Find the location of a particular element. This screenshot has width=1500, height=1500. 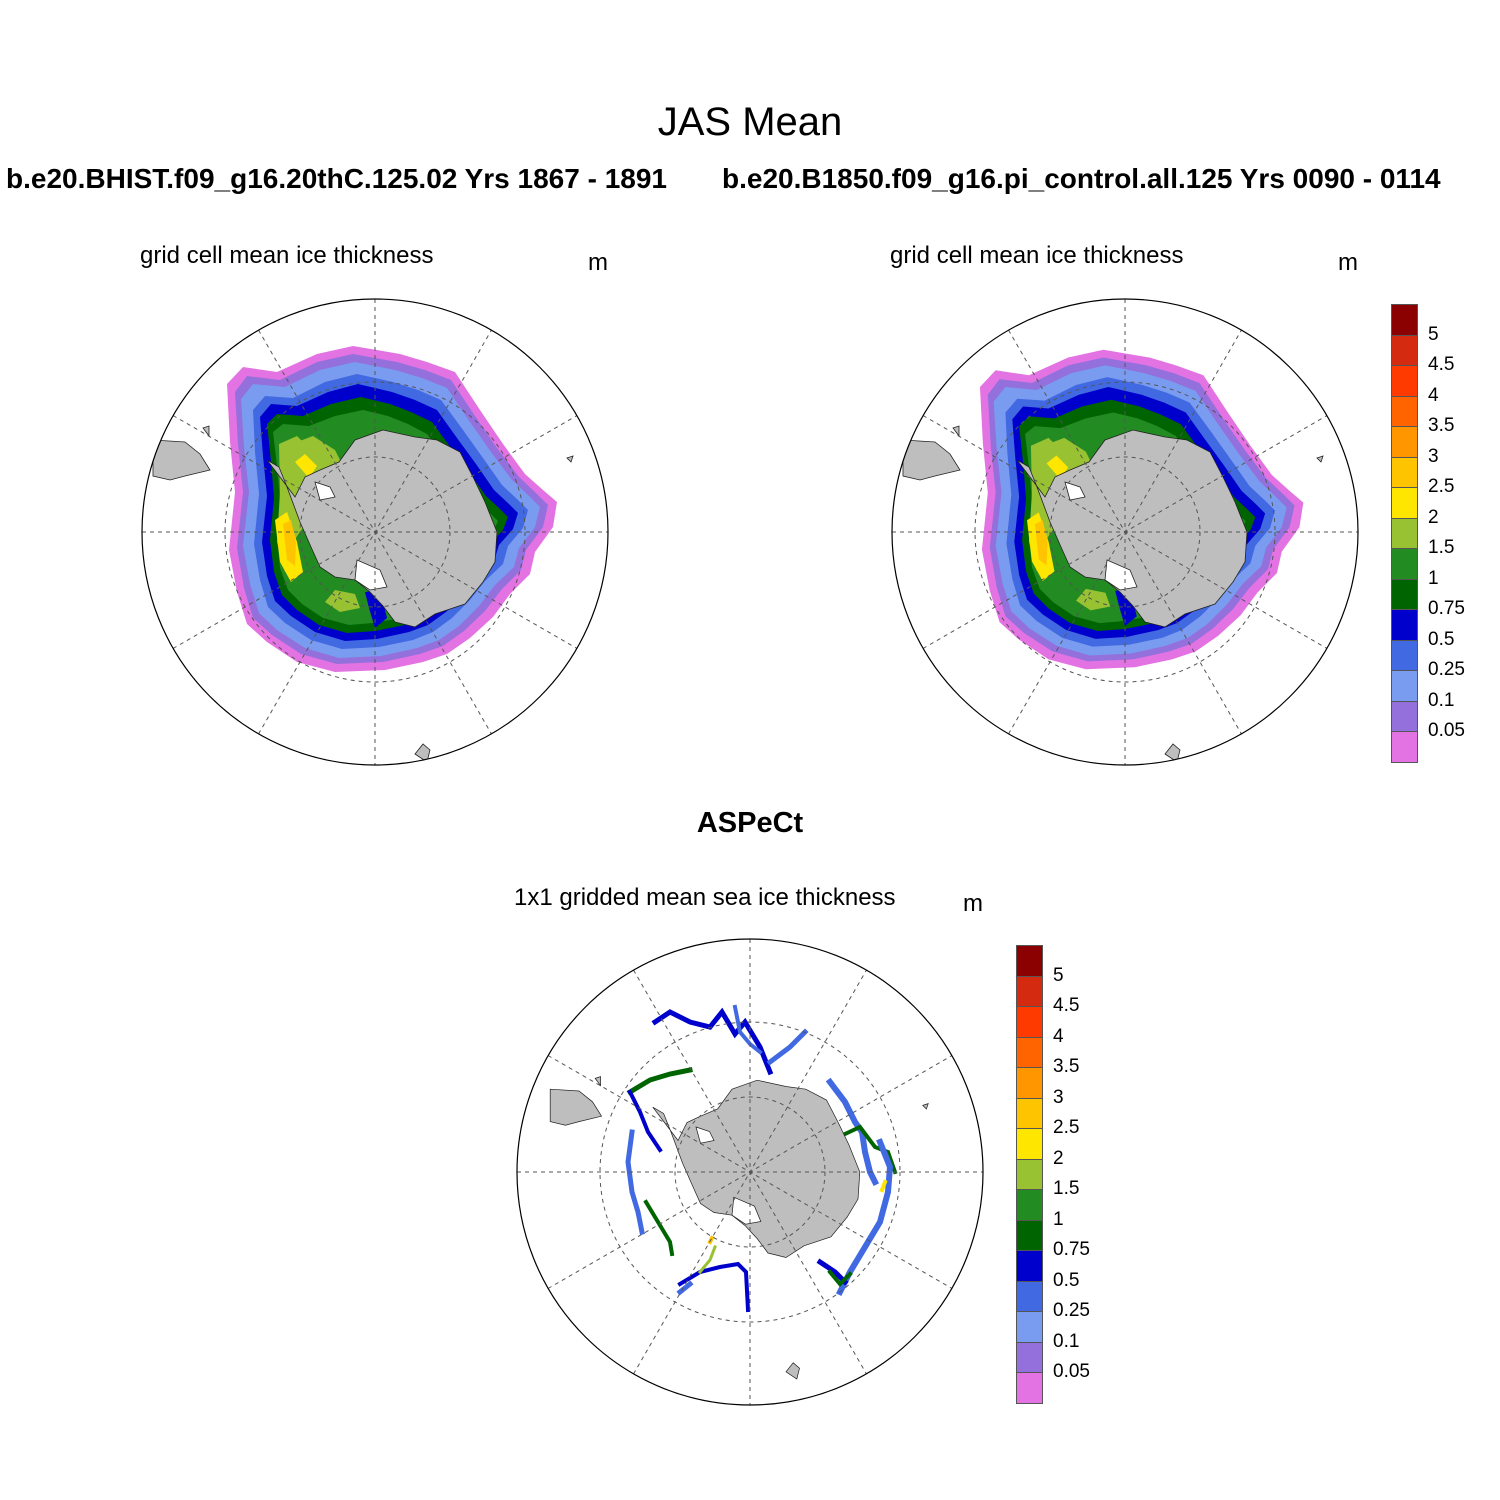

obs-panel-units: m is located at coordinates (973, 903).